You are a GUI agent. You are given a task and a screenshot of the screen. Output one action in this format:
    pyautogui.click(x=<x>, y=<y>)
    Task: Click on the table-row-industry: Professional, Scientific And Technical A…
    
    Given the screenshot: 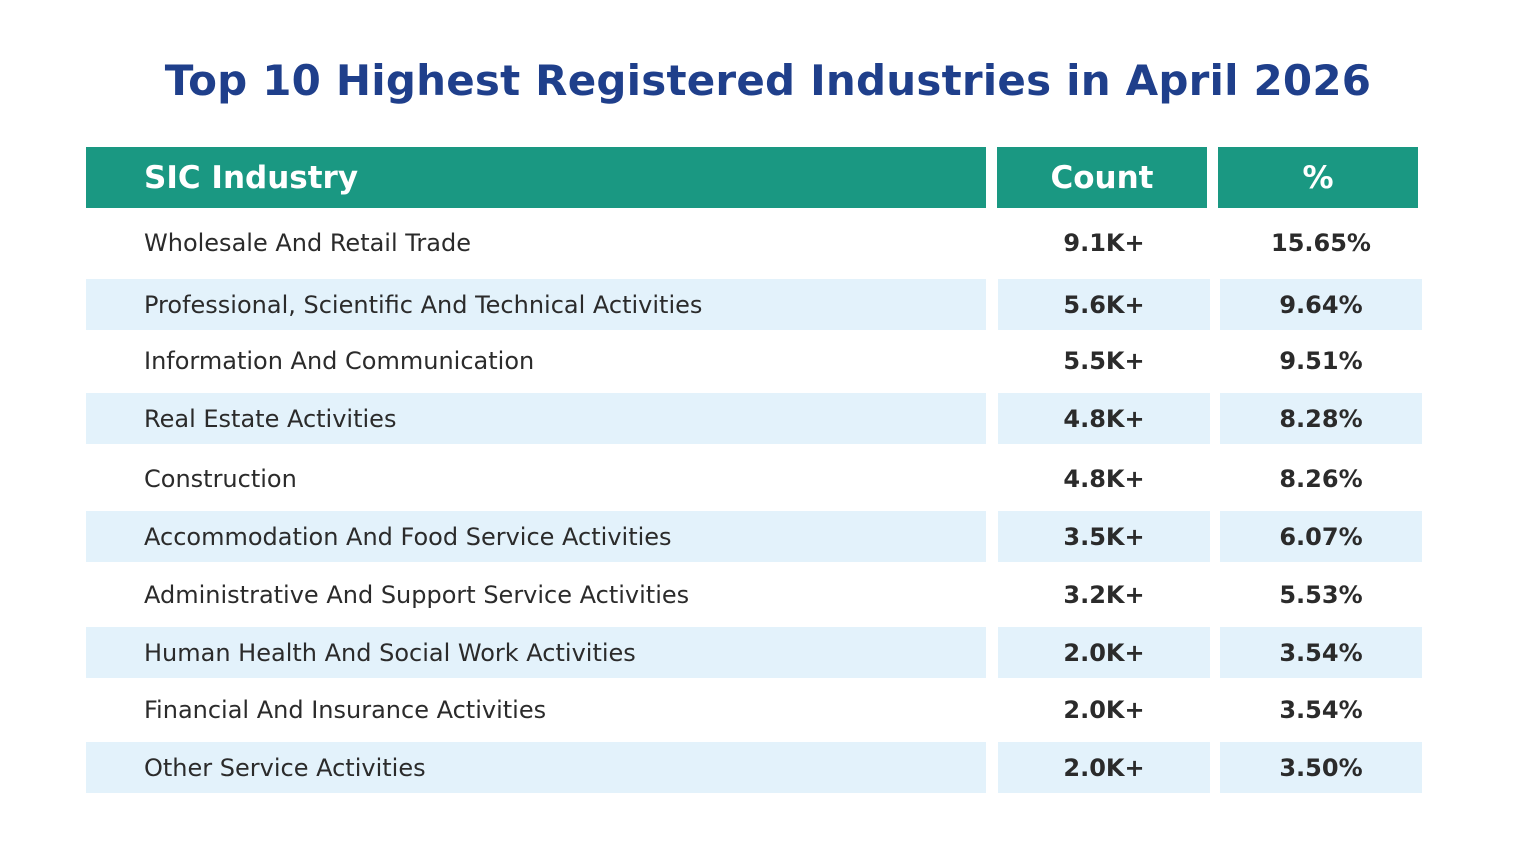 What is the action you would take?
    pyautogui.click(x=536, y=304)
    